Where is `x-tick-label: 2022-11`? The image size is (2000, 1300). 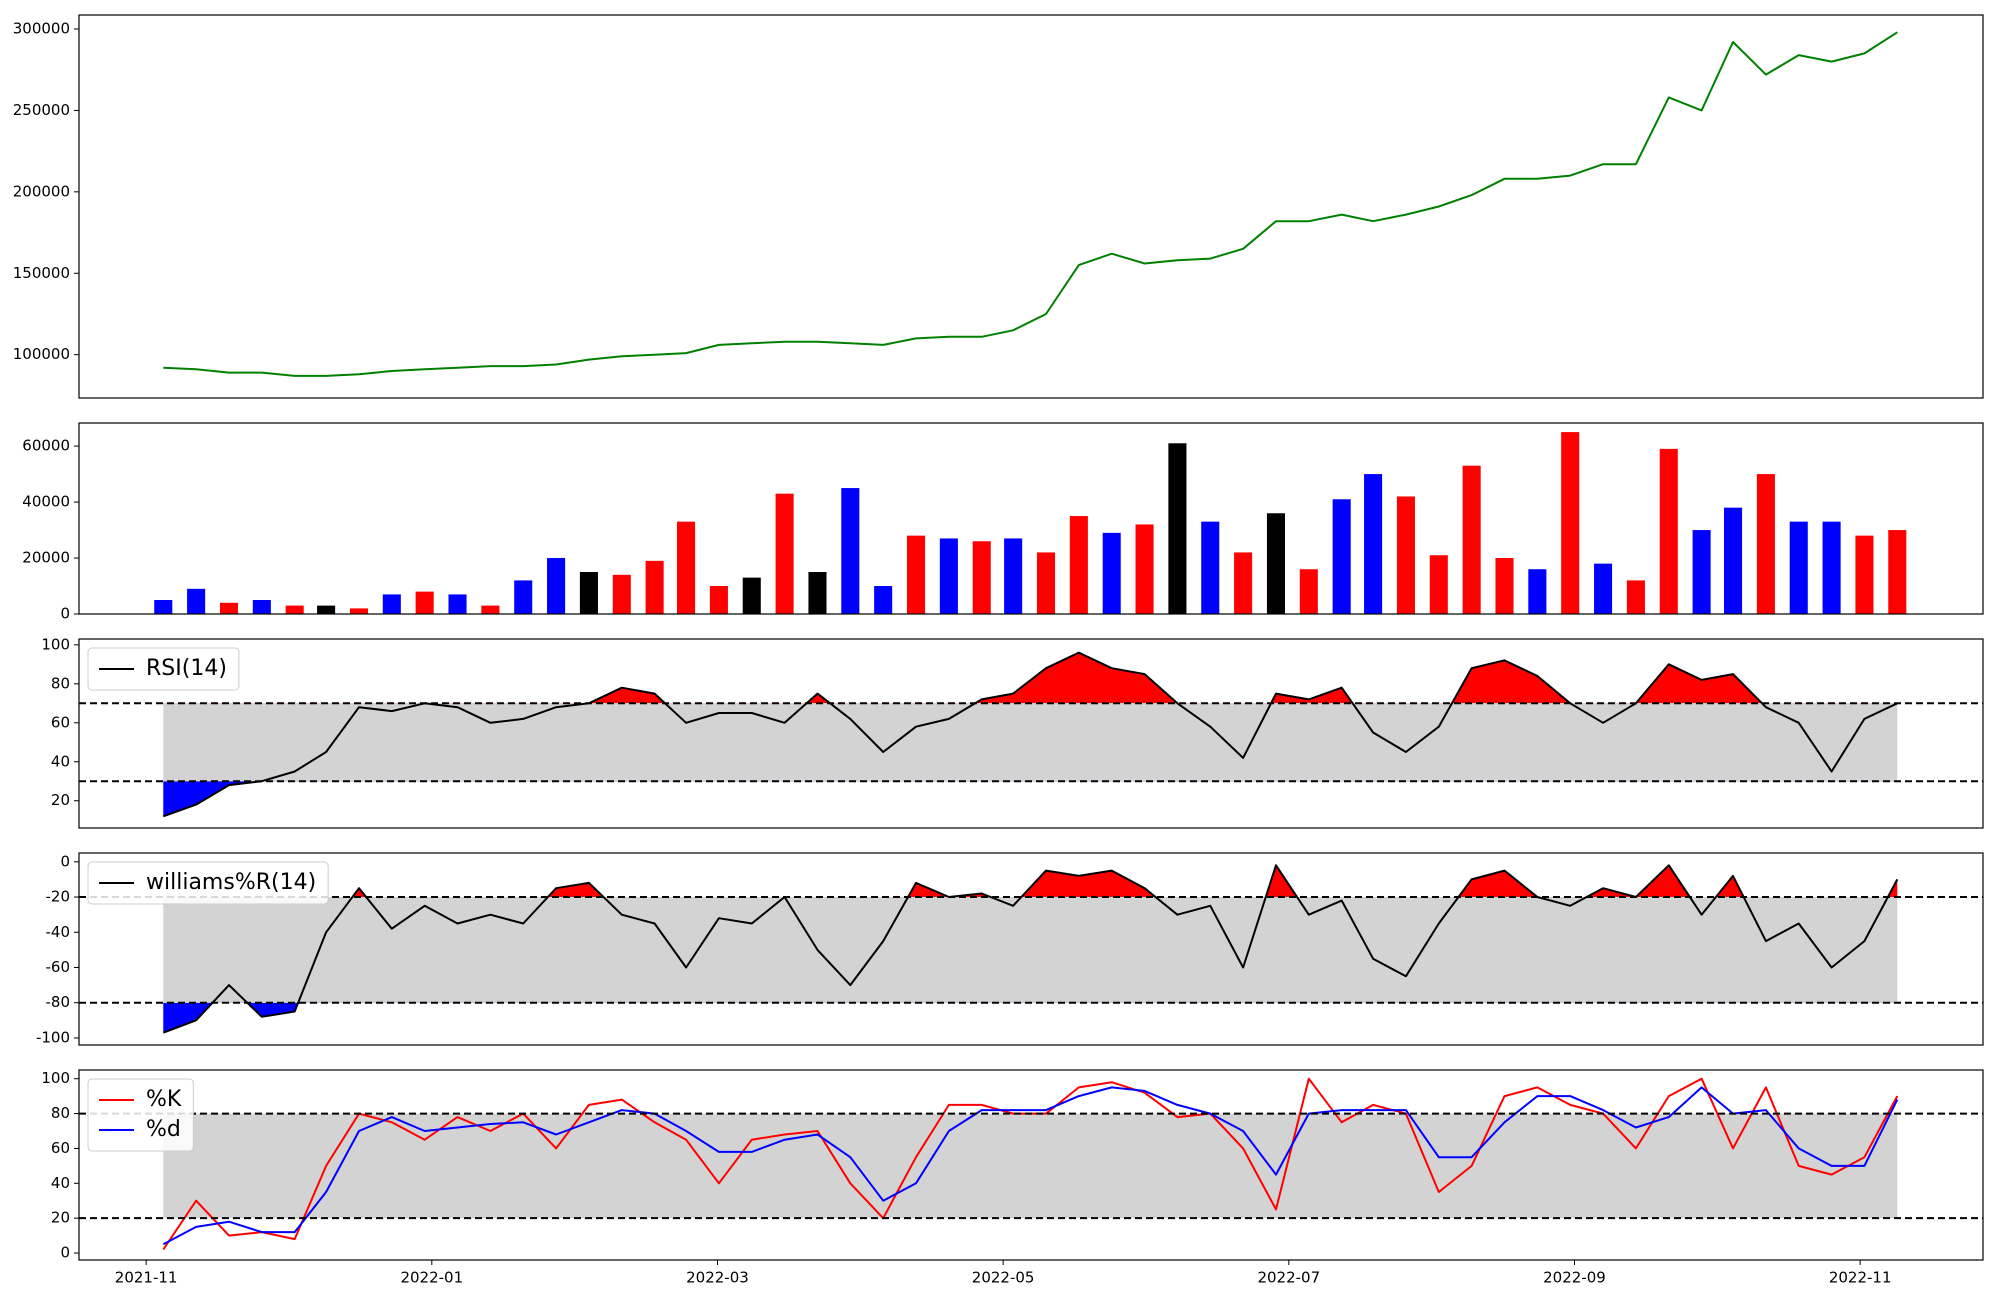 x-tick-label: 2022-11 is located at coordinates (1860, 1278).